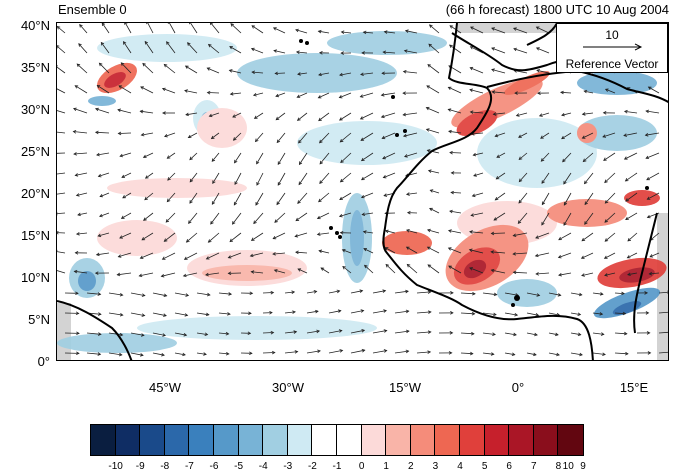  Describe the element at coordinates (238, 466) in the screenshot. I see `colorbar-tick-label: -5` at that location.